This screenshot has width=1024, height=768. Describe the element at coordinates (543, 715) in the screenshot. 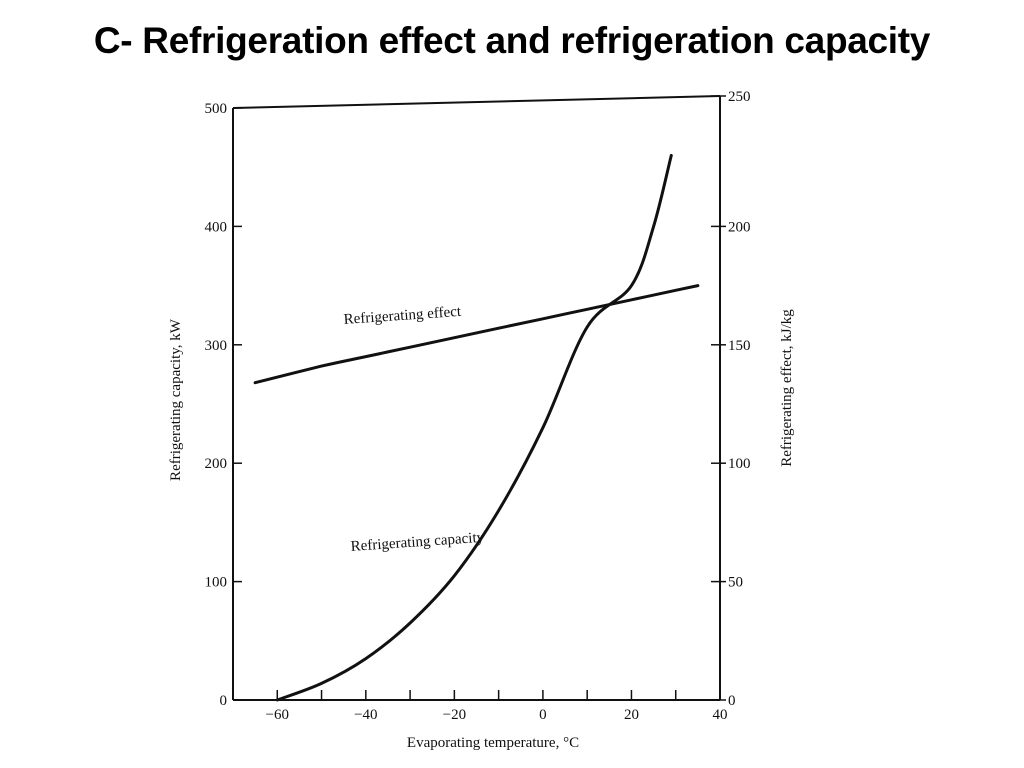

I see `x-tick-label: 0` at that location.